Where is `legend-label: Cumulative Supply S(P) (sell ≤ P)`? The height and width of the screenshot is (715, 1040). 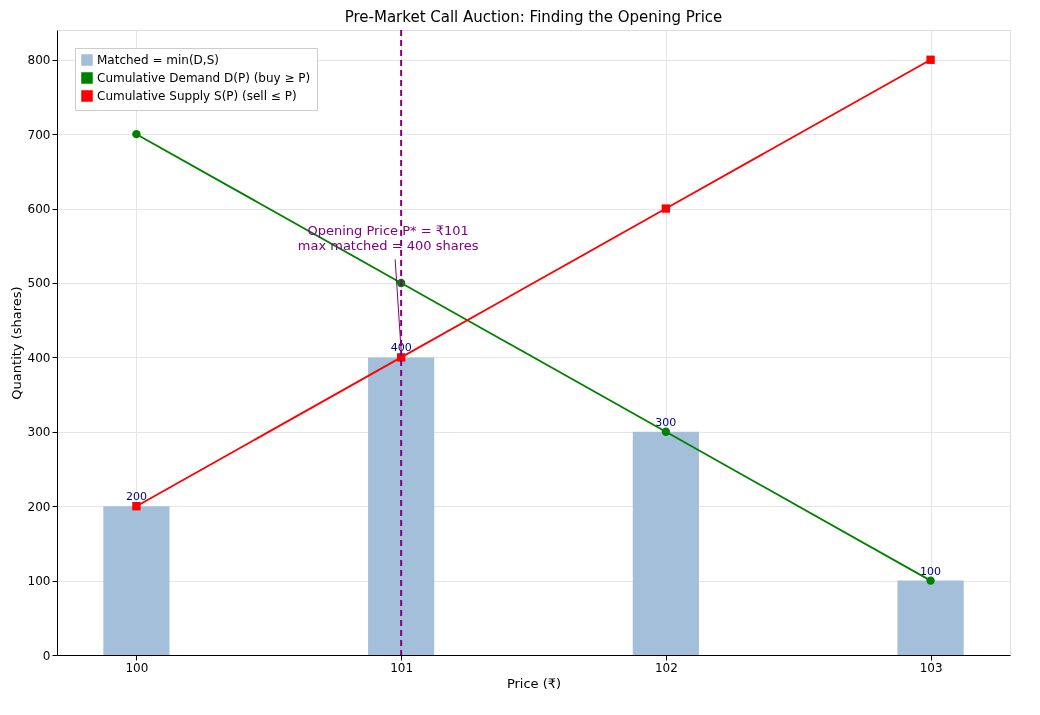 legend-label: Cumulative Supply S(P) (sell ≤ P) is located at coordinates (197, 96).